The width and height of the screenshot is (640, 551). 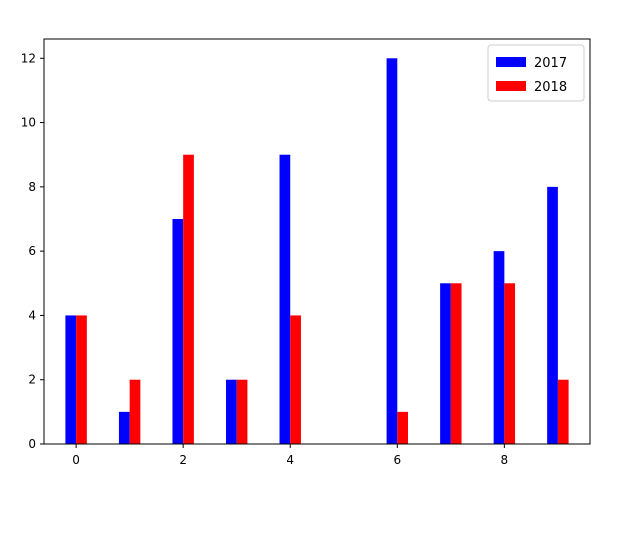 I want to click on x-tick-label: 6, so click(x=397, y=460).